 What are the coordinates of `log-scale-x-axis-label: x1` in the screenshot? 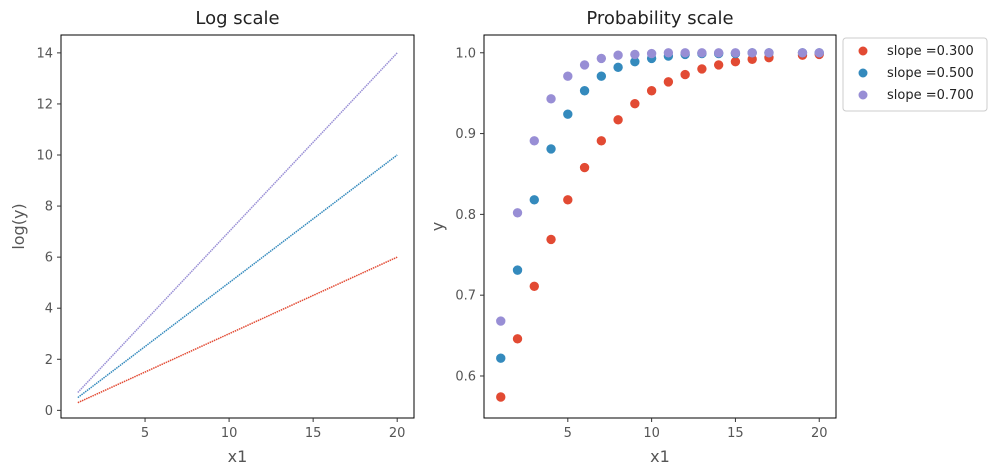 It's located at (238, 456).